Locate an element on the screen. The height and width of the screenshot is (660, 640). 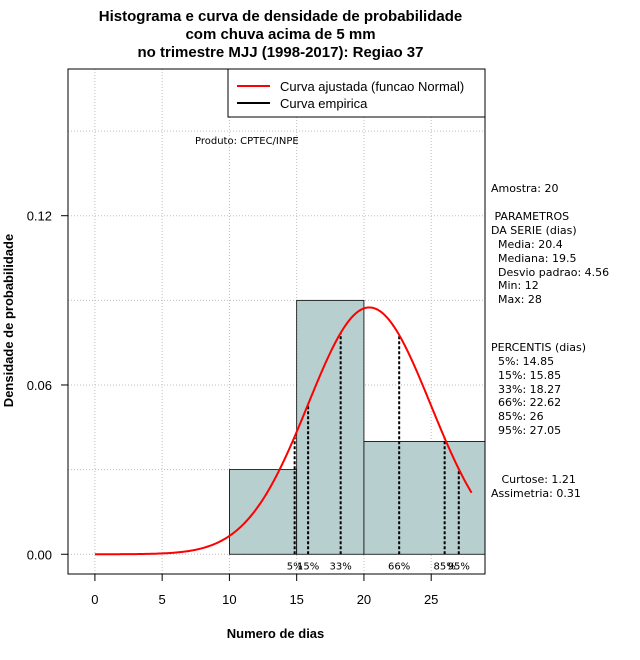
title-line: no trimestre MJJ (1998-2017): Regiao 37 is located at coordinates (281, 52).